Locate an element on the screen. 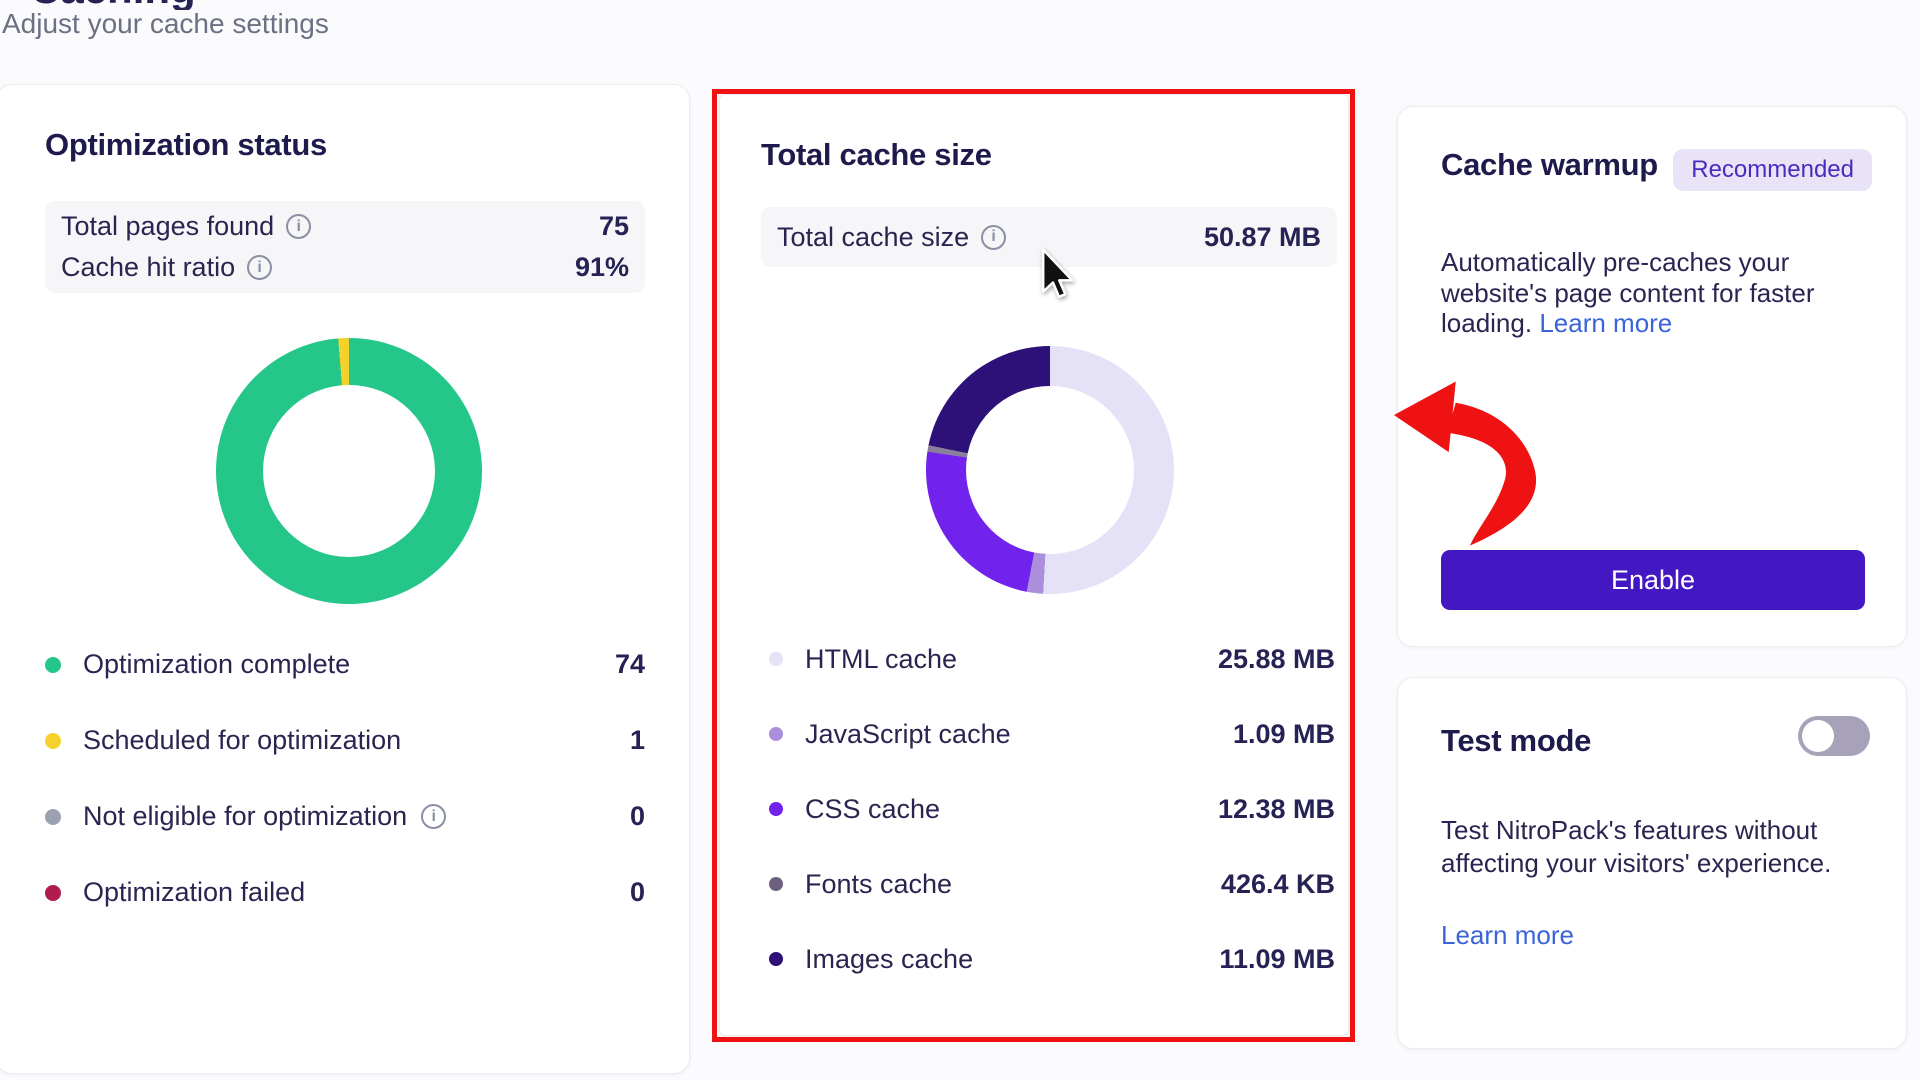 This screenshot has height=1080, width=1920. page-heading: Caching is located at coordinates (240, 5).